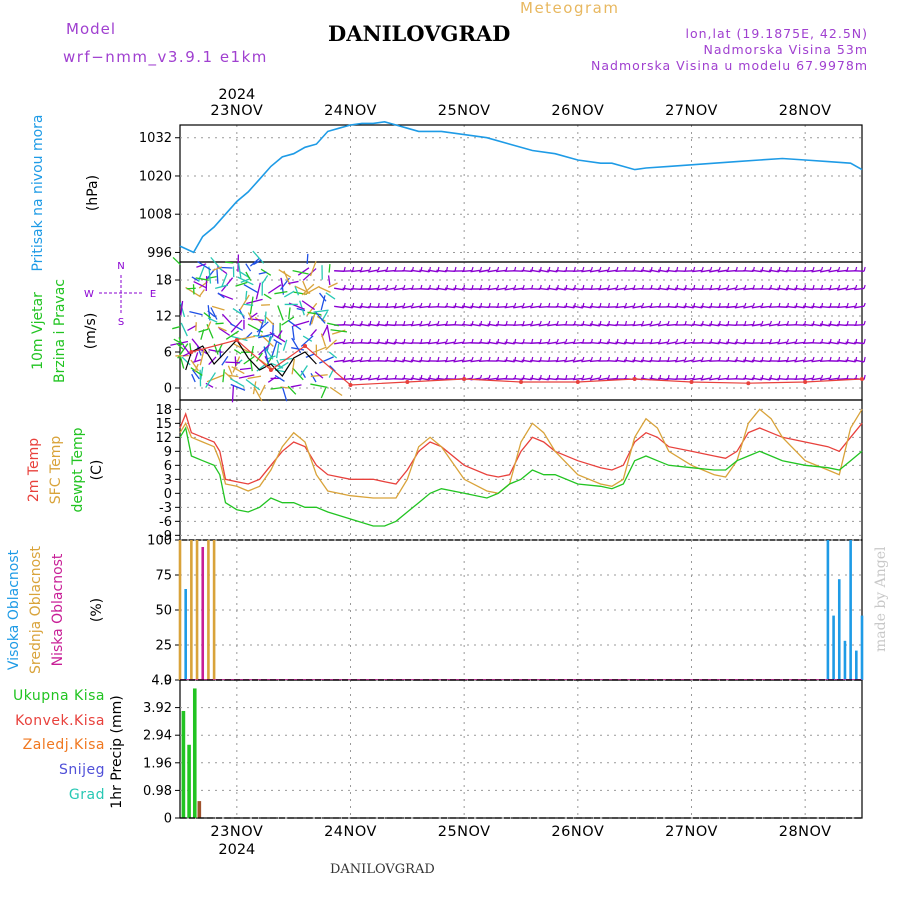  Describe the element at coordinates (203, 613) in the screenshot. I see `cloud-low-bar` at that location.